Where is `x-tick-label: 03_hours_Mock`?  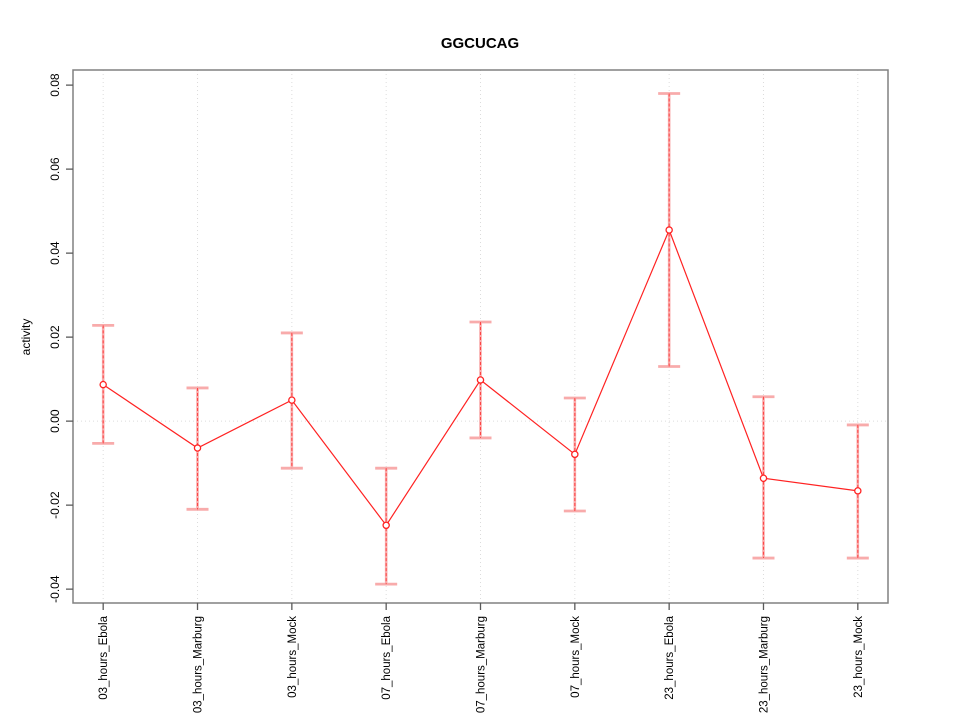
x-tick-label: 03_hours_Mock is located at coordinates (293, 657).